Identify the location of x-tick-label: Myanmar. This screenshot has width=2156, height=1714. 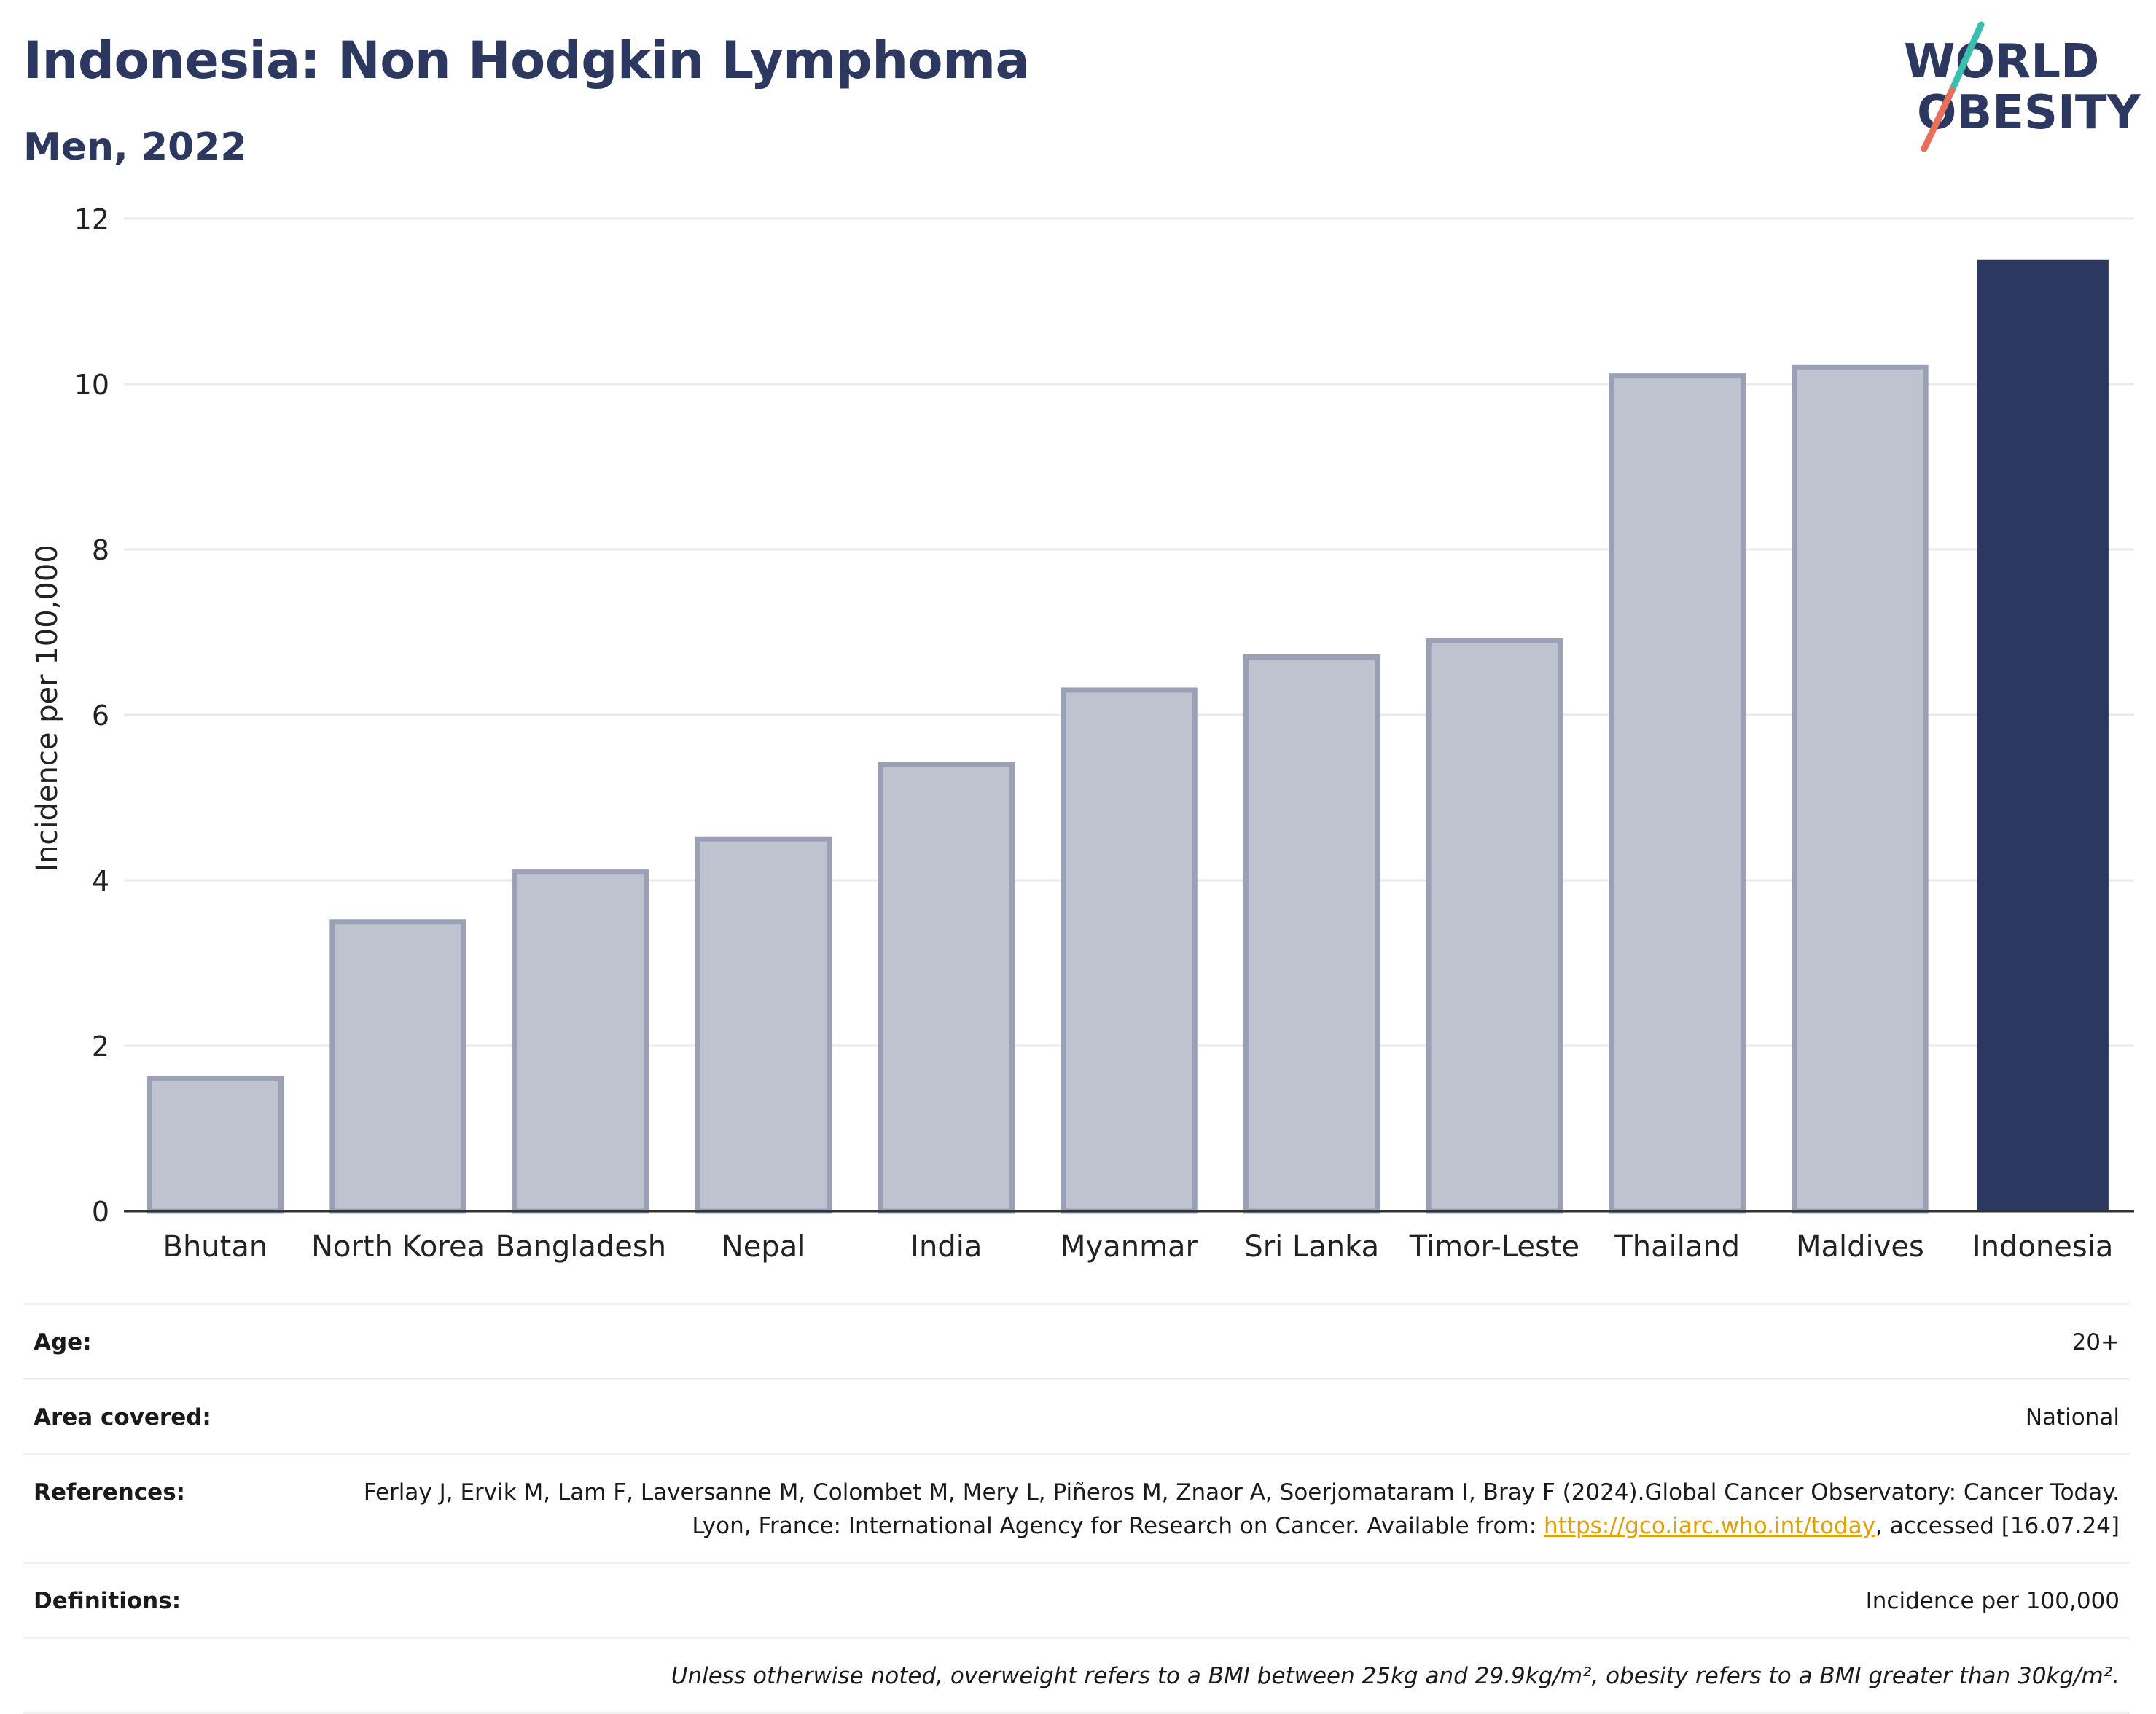
(1130, 1247).